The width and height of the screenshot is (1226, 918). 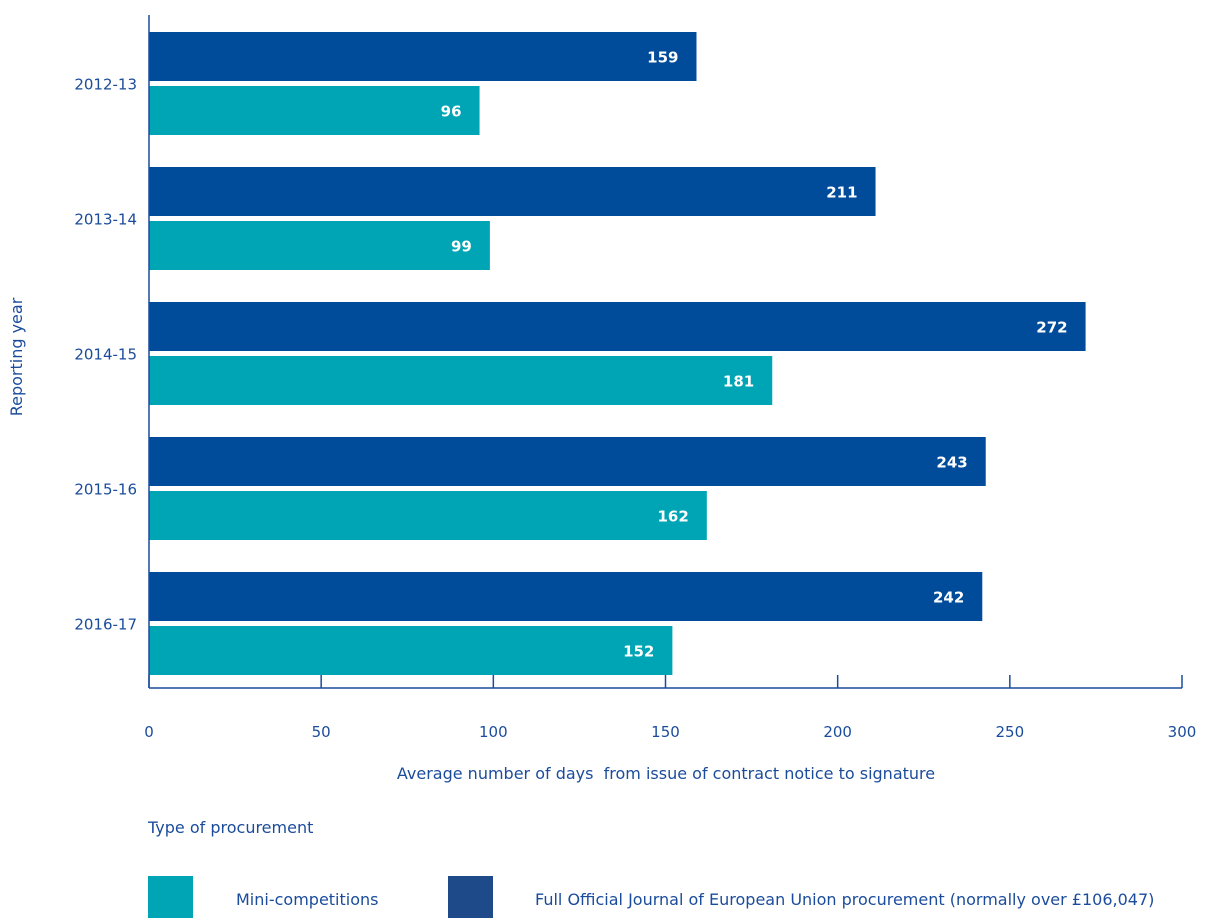 What do you see at coordinates (738, 382) in the screenshot?
I see `bar-value-label: 181` at bounding box center [738, 382].